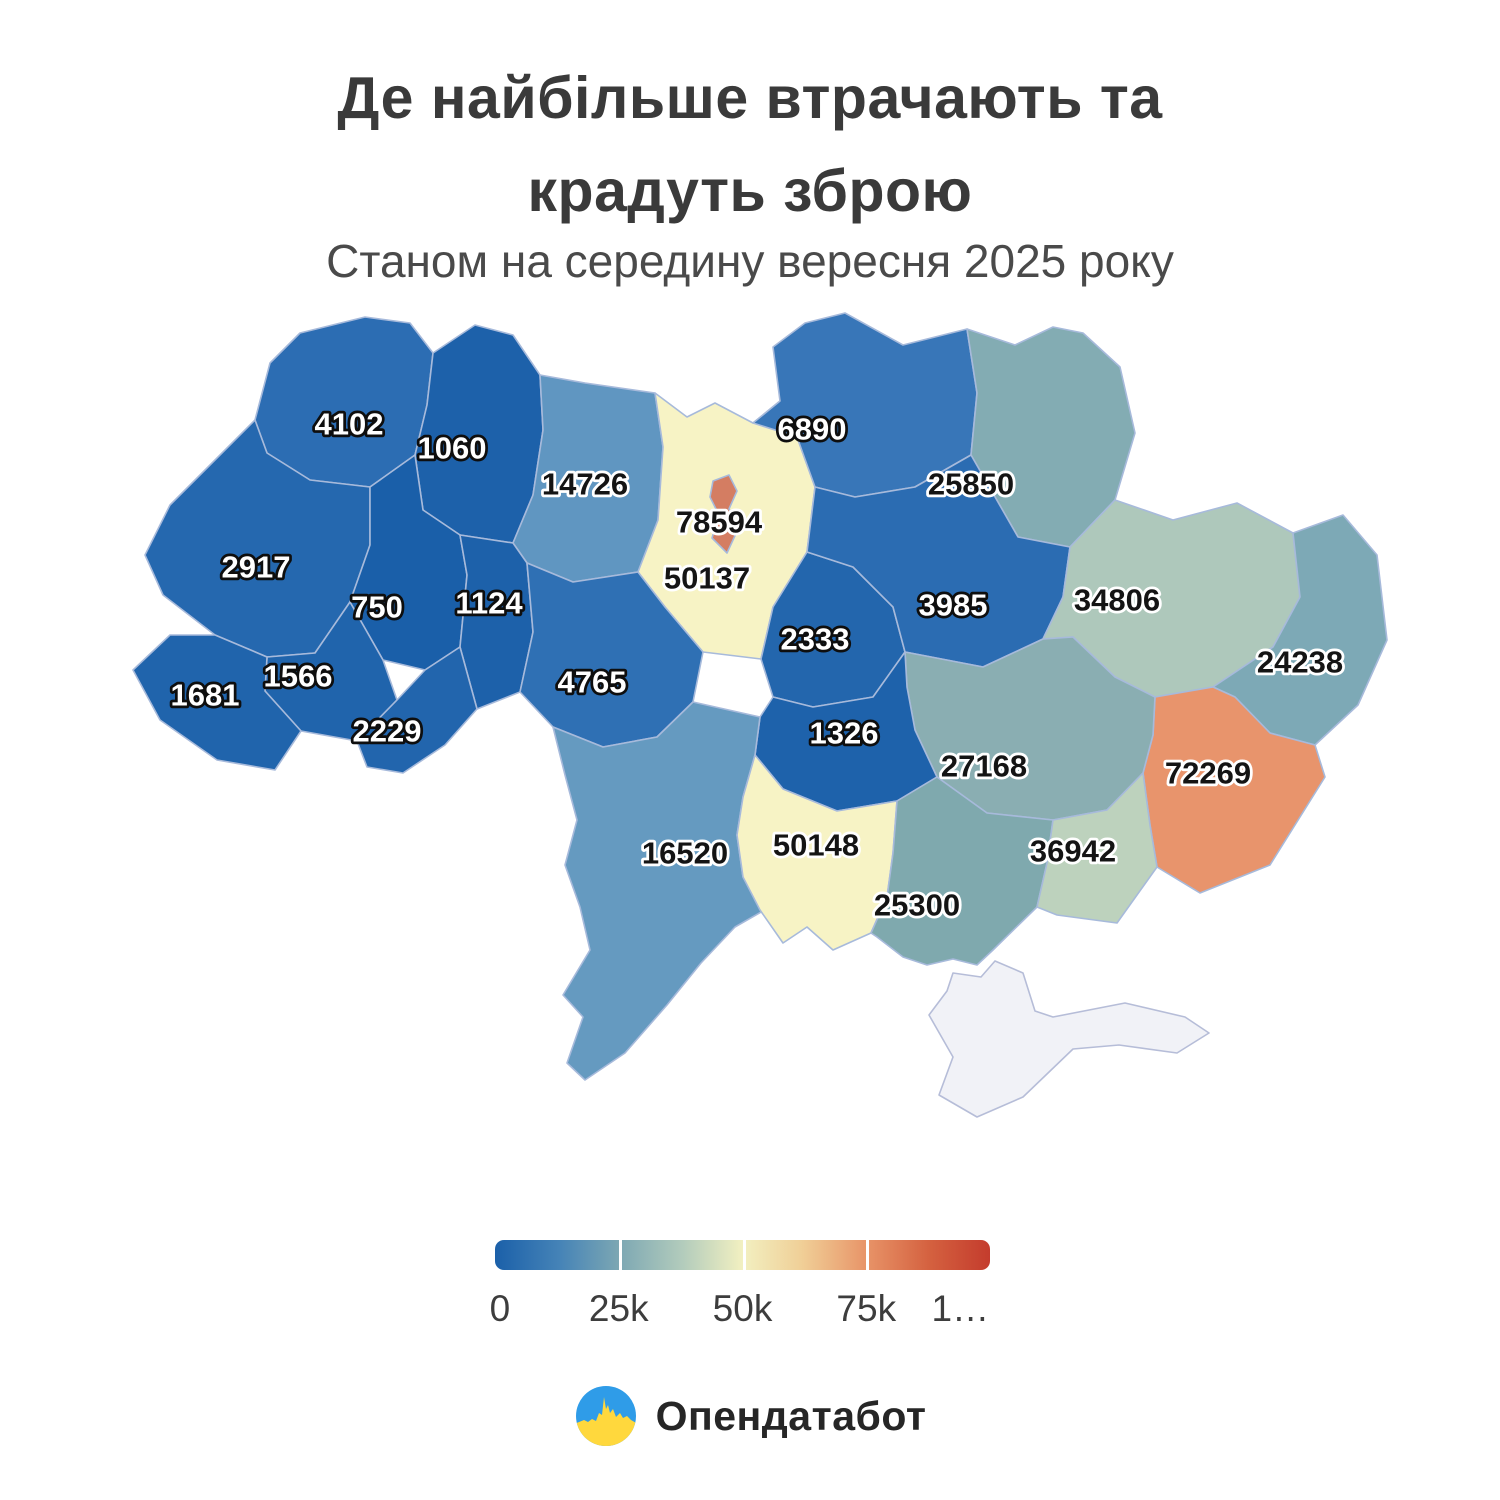  Describe the element at coordinates (815, 639) in the screenshot. I see `region-value-cherkasy: 2333` at that location.